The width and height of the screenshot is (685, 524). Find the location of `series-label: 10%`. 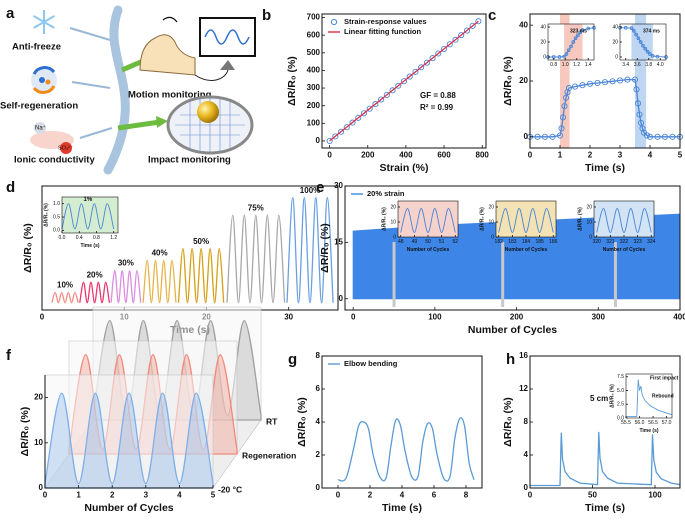

series-label: 10% is located at coordinates (65, 285).